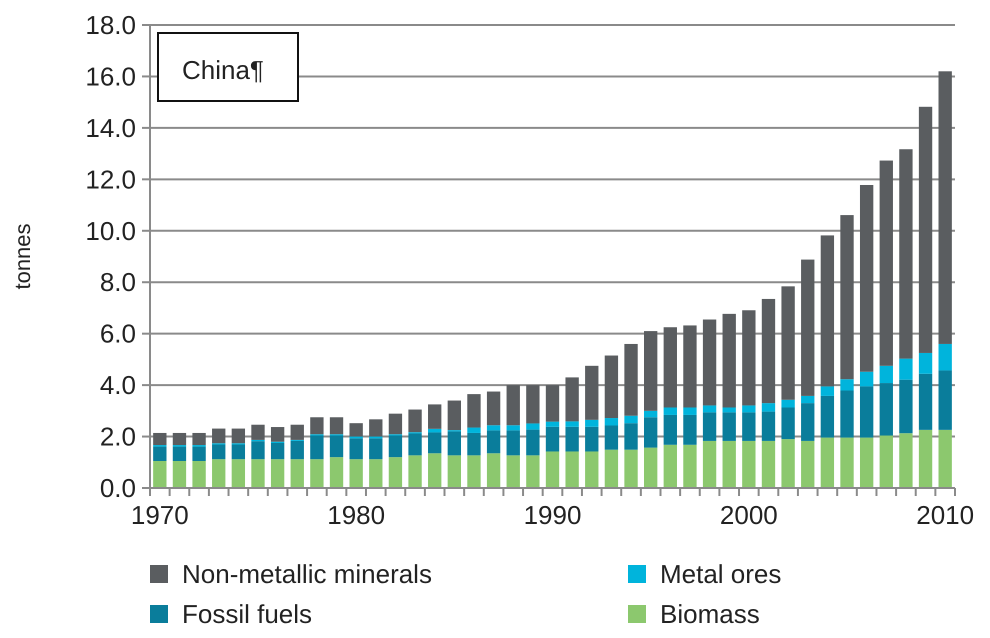 The image size is (990, 638). Describe the element at coordinates (110, 231) in the screenshot. I see `y-tick-label: 10.0` at that location.